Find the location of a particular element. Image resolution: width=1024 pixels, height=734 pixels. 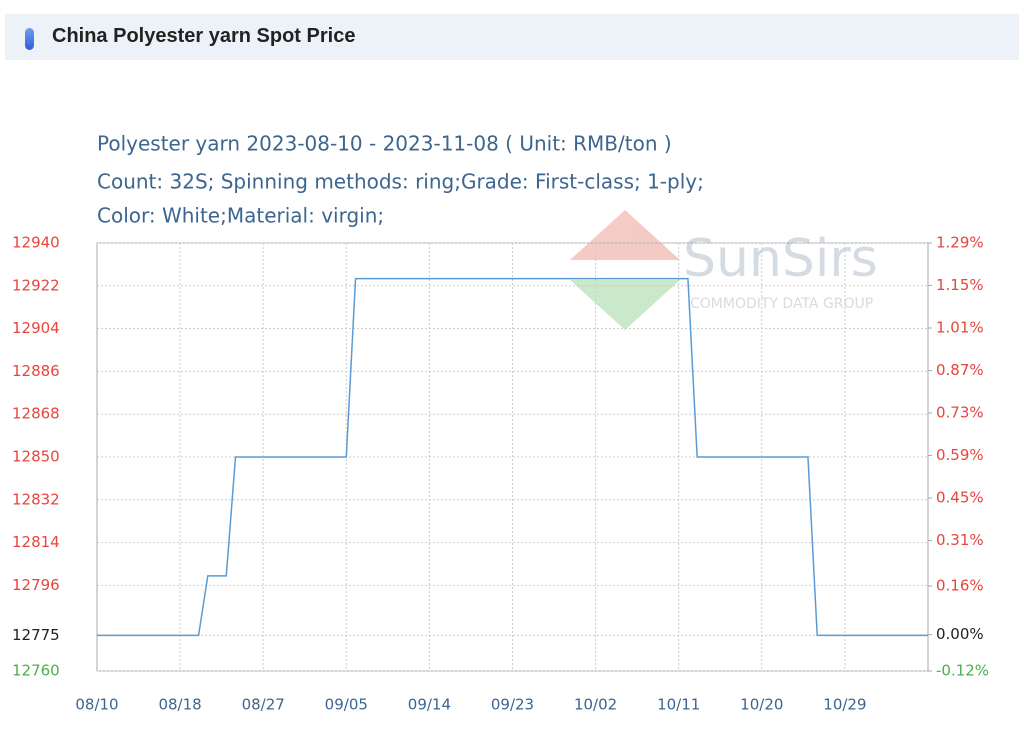

y-tick-label: 12814 is located at coordinates (36, 542).